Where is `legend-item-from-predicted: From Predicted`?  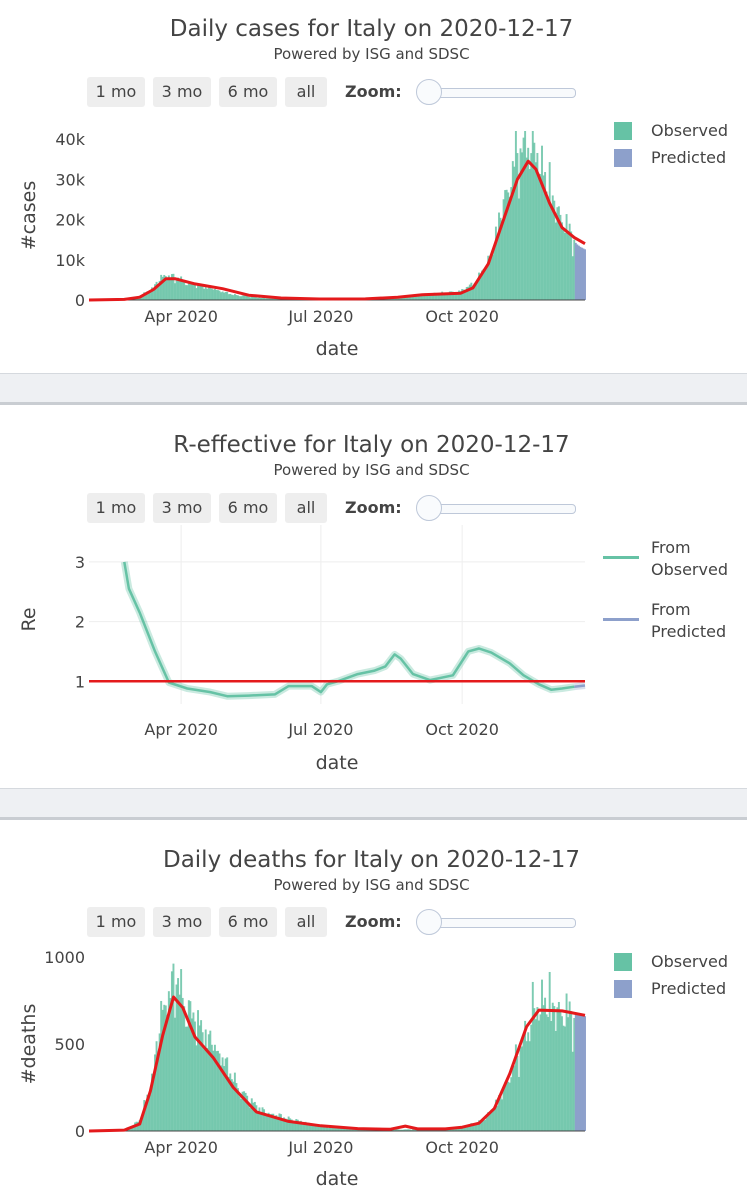 legend-item-from-predicted: From Predicted is located at coordinates (689, 620).